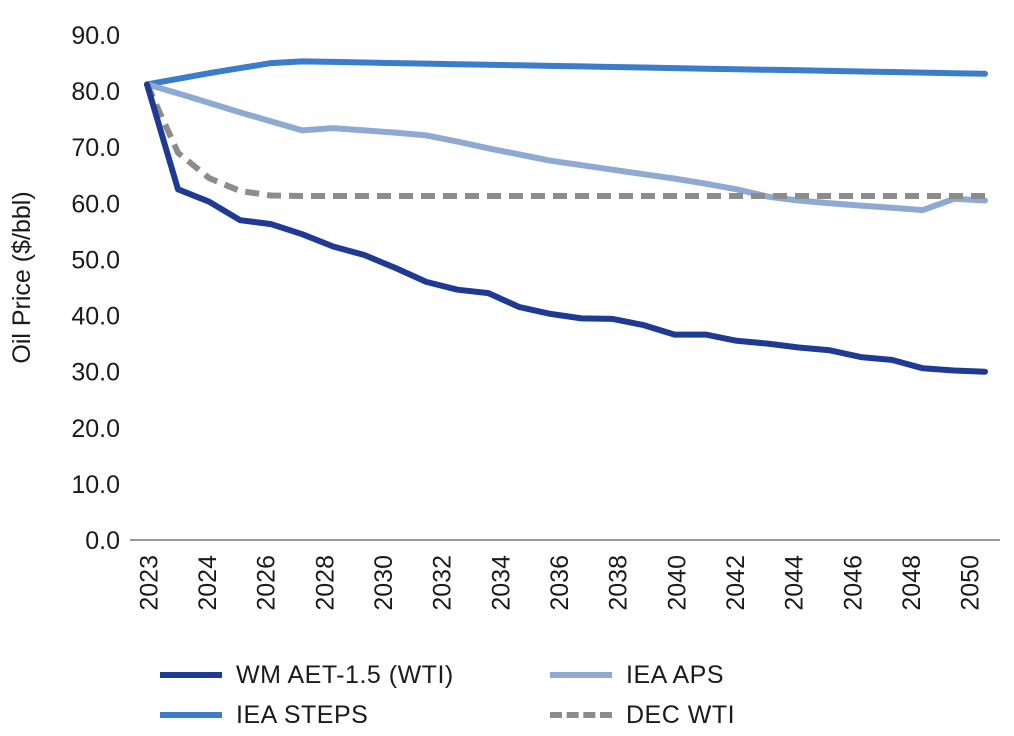  What do you see at coordinates (22, 277) in the screenshot?
I see `y-axis-title: Oil Price ($/bbl)` at bounding box center [22, 277].